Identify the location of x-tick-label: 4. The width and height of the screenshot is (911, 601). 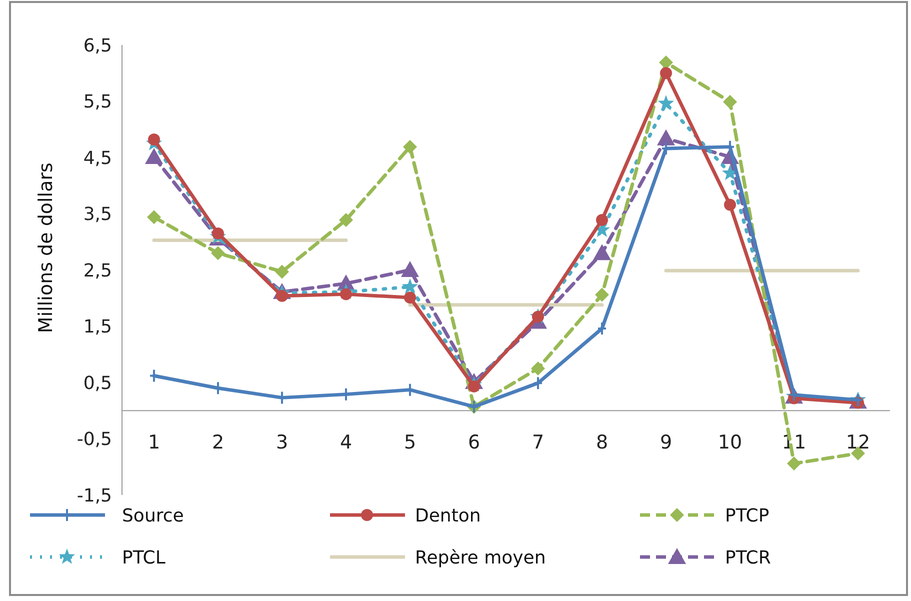
(346, 443).